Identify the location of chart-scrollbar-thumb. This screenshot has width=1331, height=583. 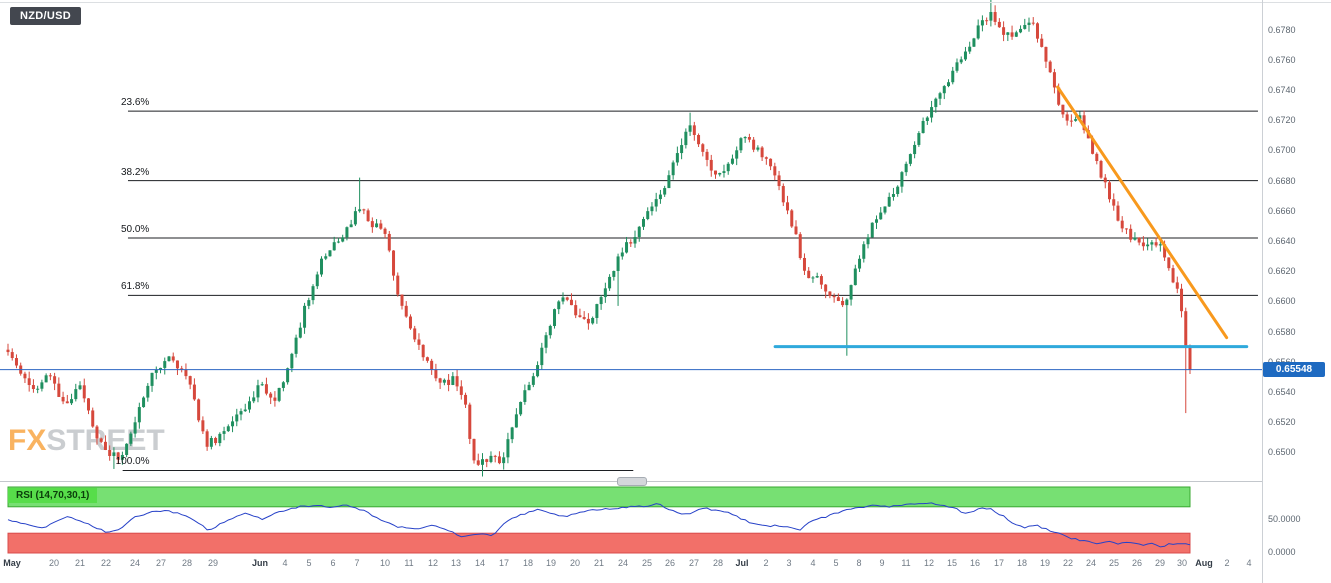
(632, 481).